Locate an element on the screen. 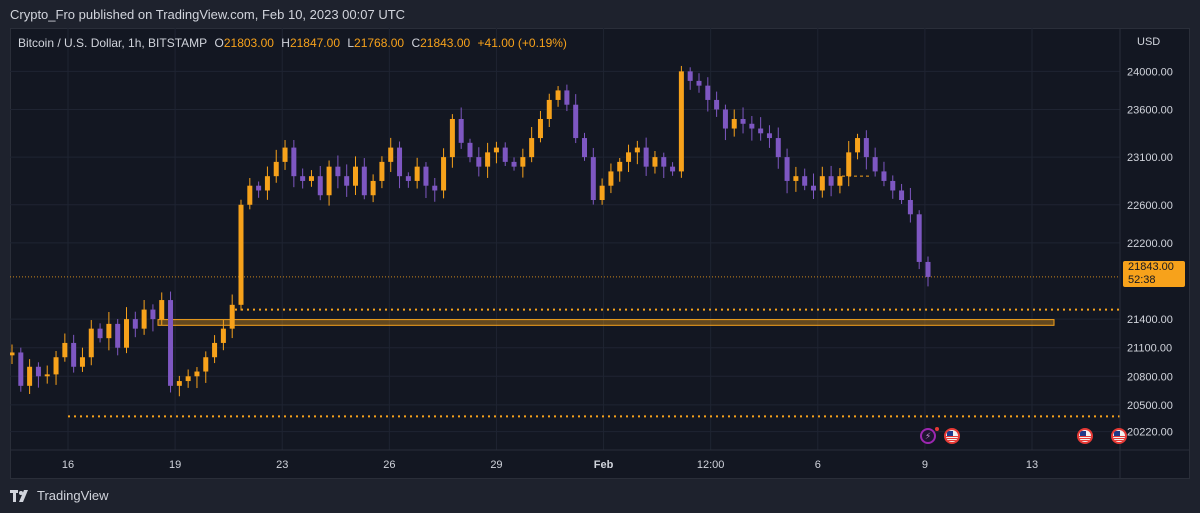 The width and height of the screenshot is (1200, 513). x-tick-label: 13 is located at coordinates (1032, 465).